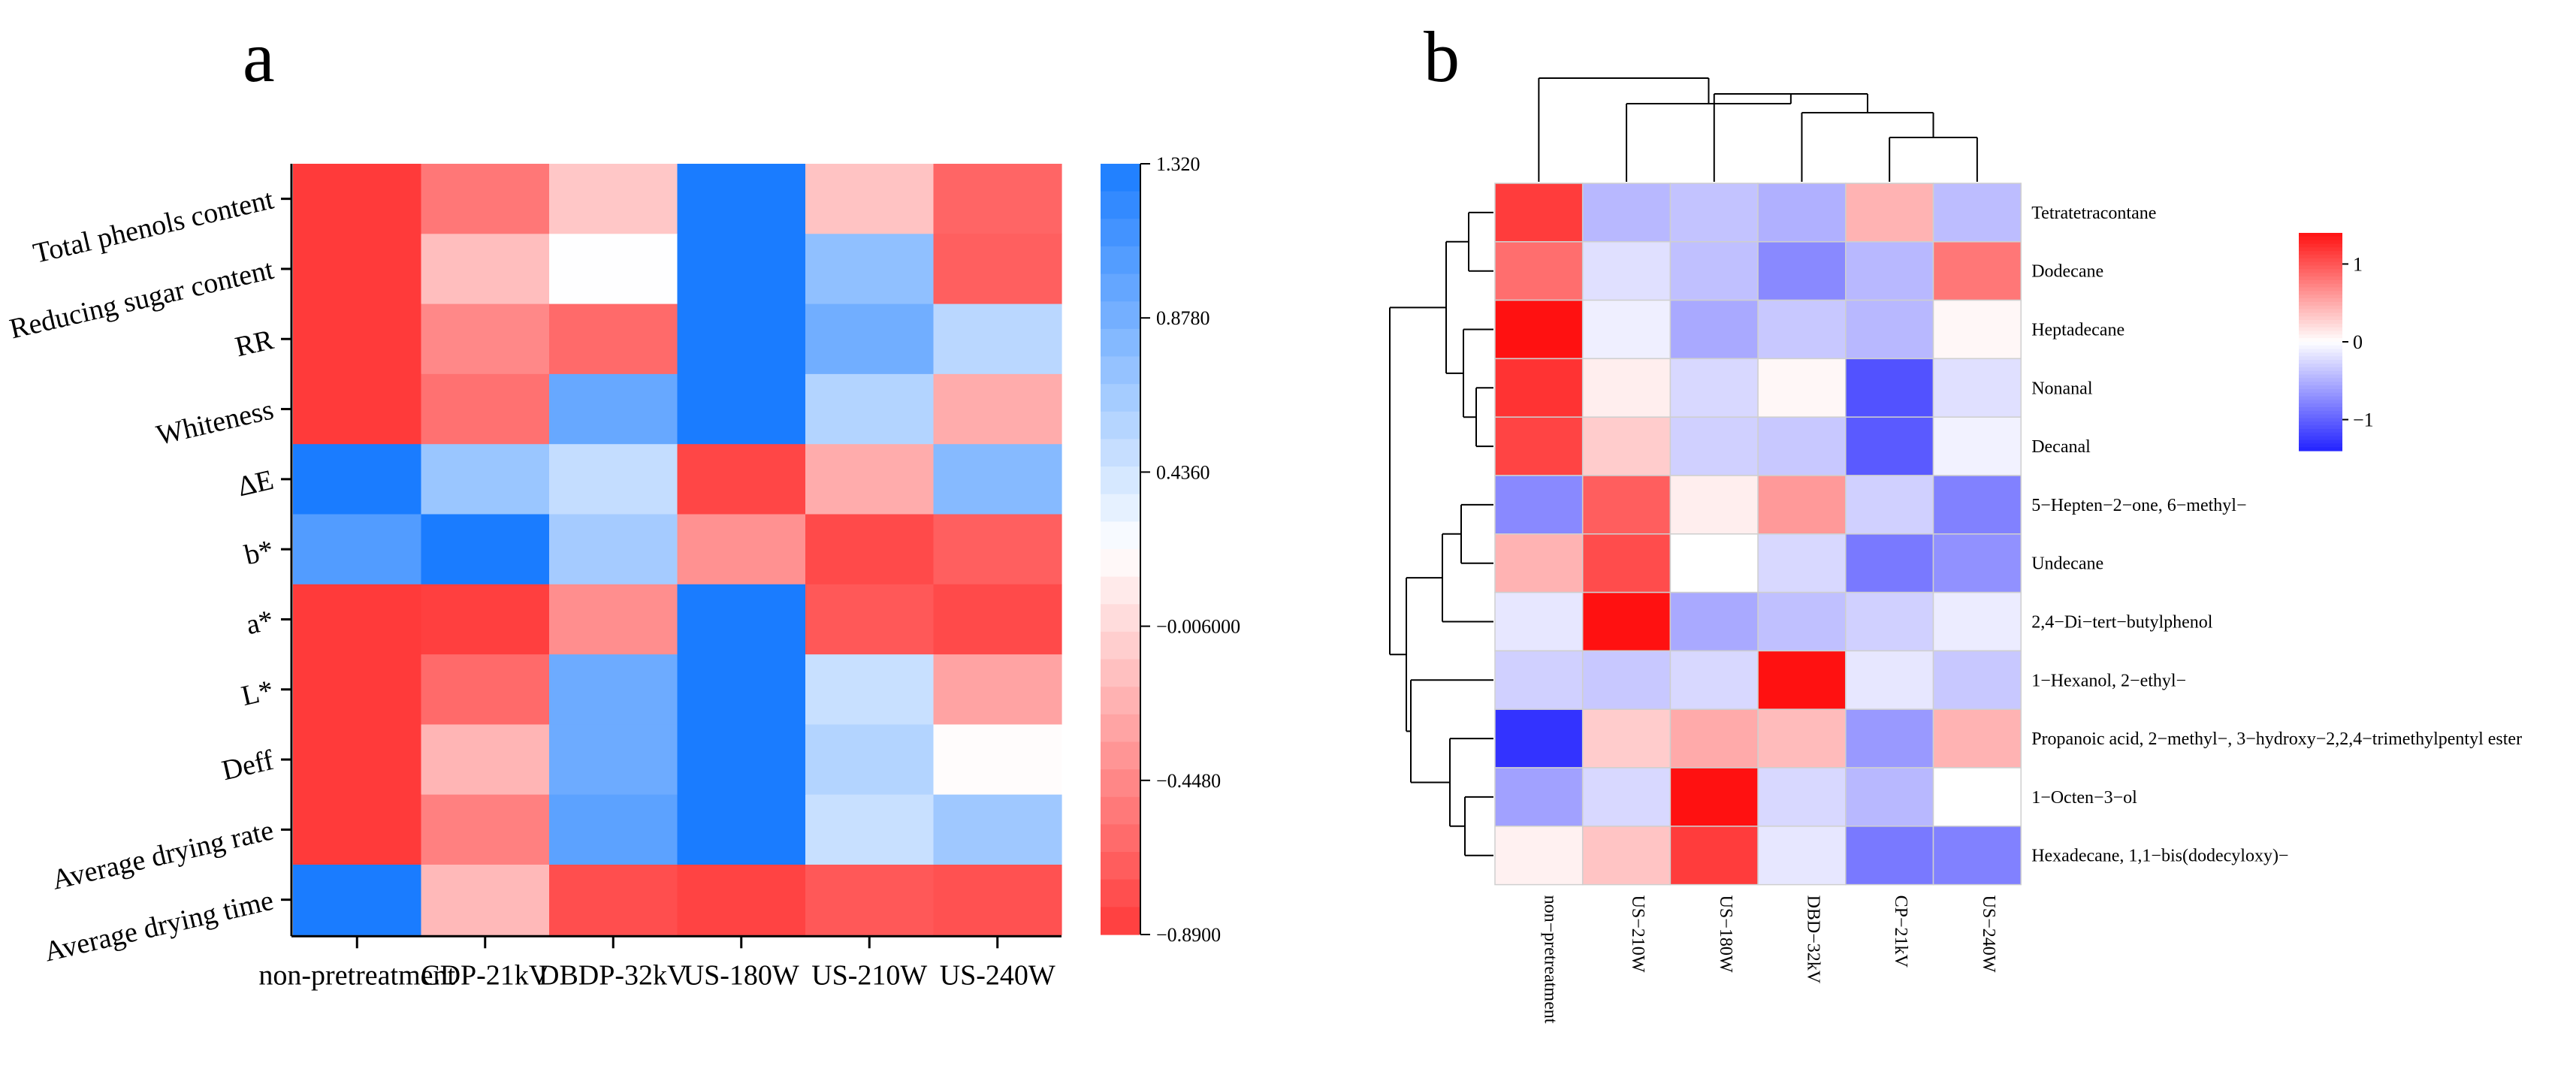 The image size is (2576, 1072). I want to click on colorbar-a-tick-label: 0.4360, so click(1183, 472).